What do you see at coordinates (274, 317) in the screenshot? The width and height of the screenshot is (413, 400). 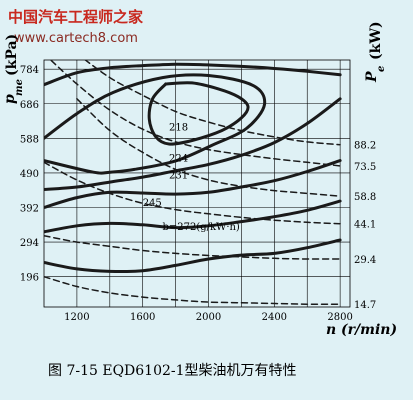 I see `x-tick-label: 2400` at bounding box center [274, 317].